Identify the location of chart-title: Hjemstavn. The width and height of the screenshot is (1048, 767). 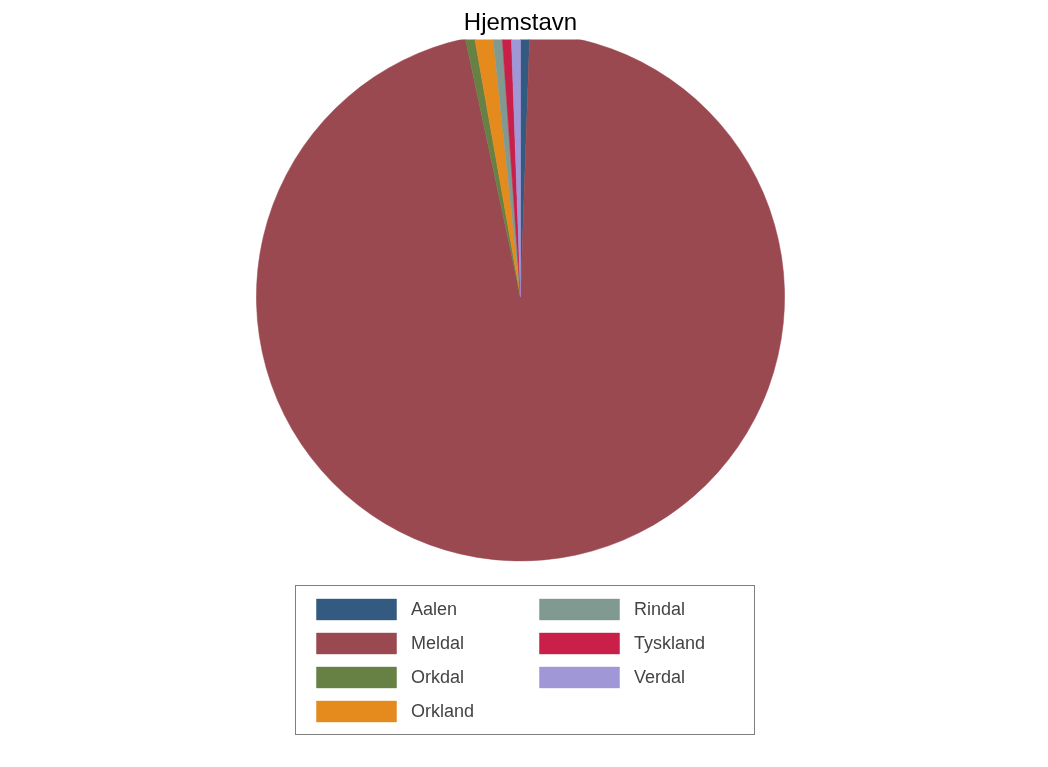
(520, 21).